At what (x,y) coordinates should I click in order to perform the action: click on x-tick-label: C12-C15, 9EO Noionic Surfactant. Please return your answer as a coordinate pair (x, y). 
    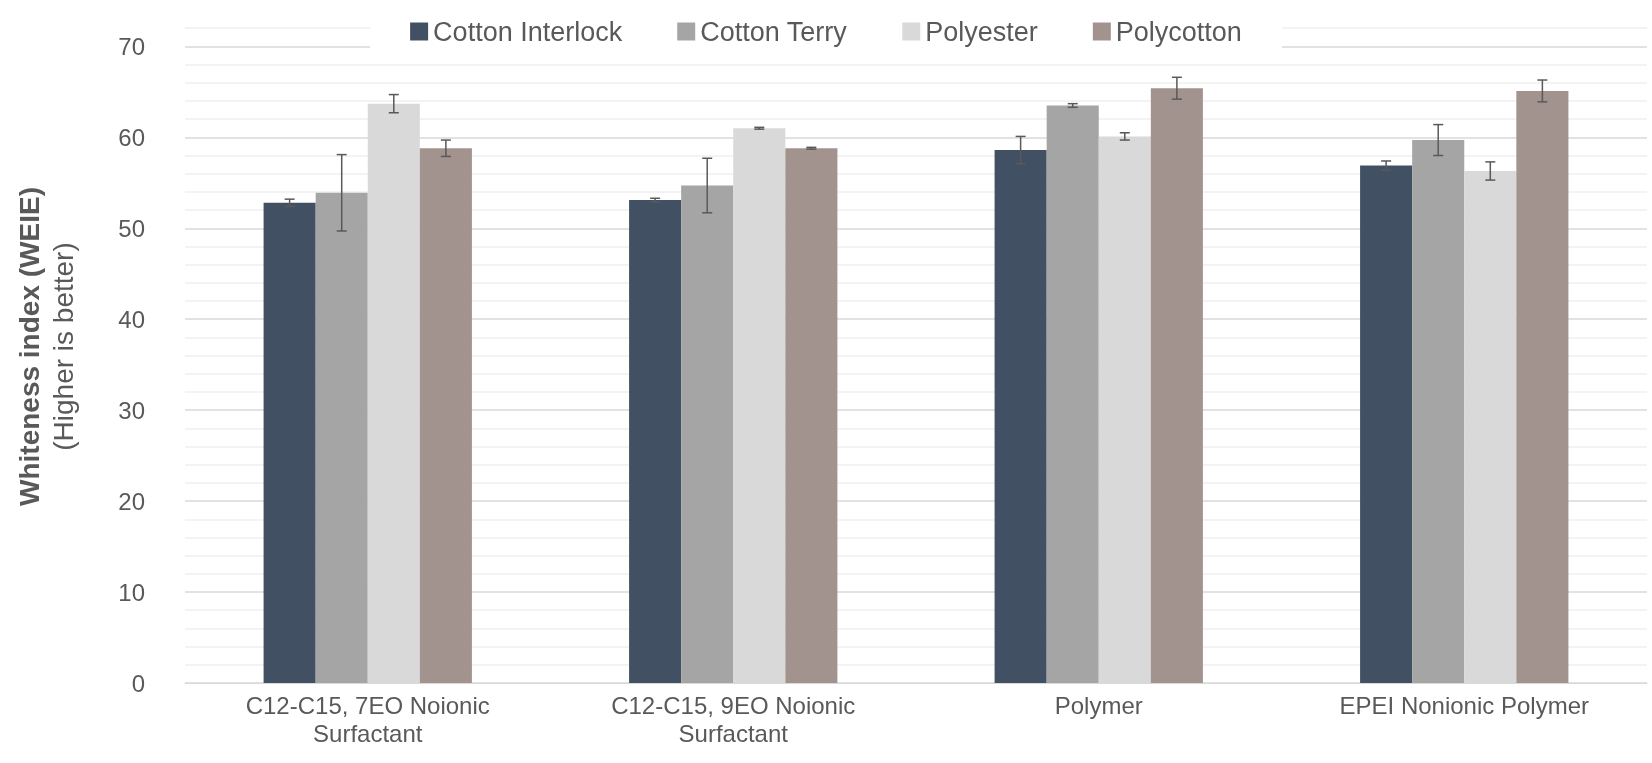
    Looking at the image, I should click on (733, 719).